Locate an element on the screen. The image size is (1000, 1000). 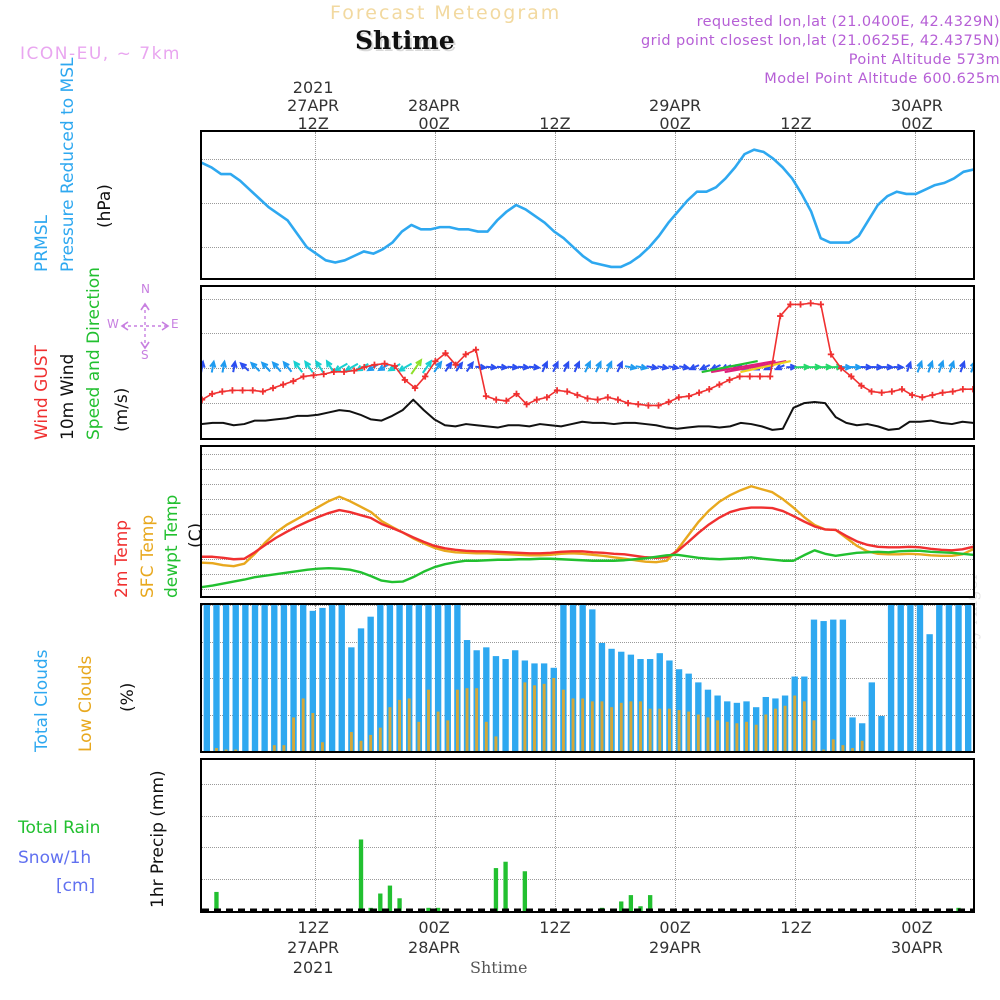
compass-s-label: S is located at coordinates (145, 355).